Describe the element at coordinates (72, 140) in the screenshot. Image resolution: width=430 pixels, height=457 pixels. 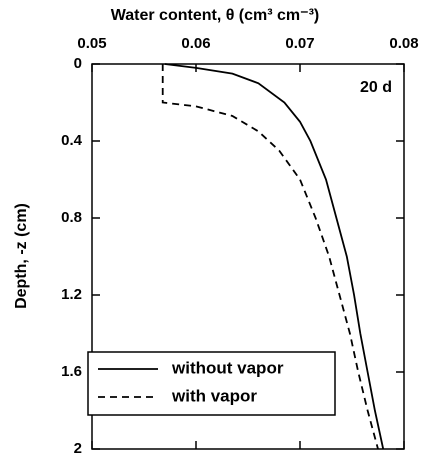
I see `y-tick-label: 0.4` at that location.